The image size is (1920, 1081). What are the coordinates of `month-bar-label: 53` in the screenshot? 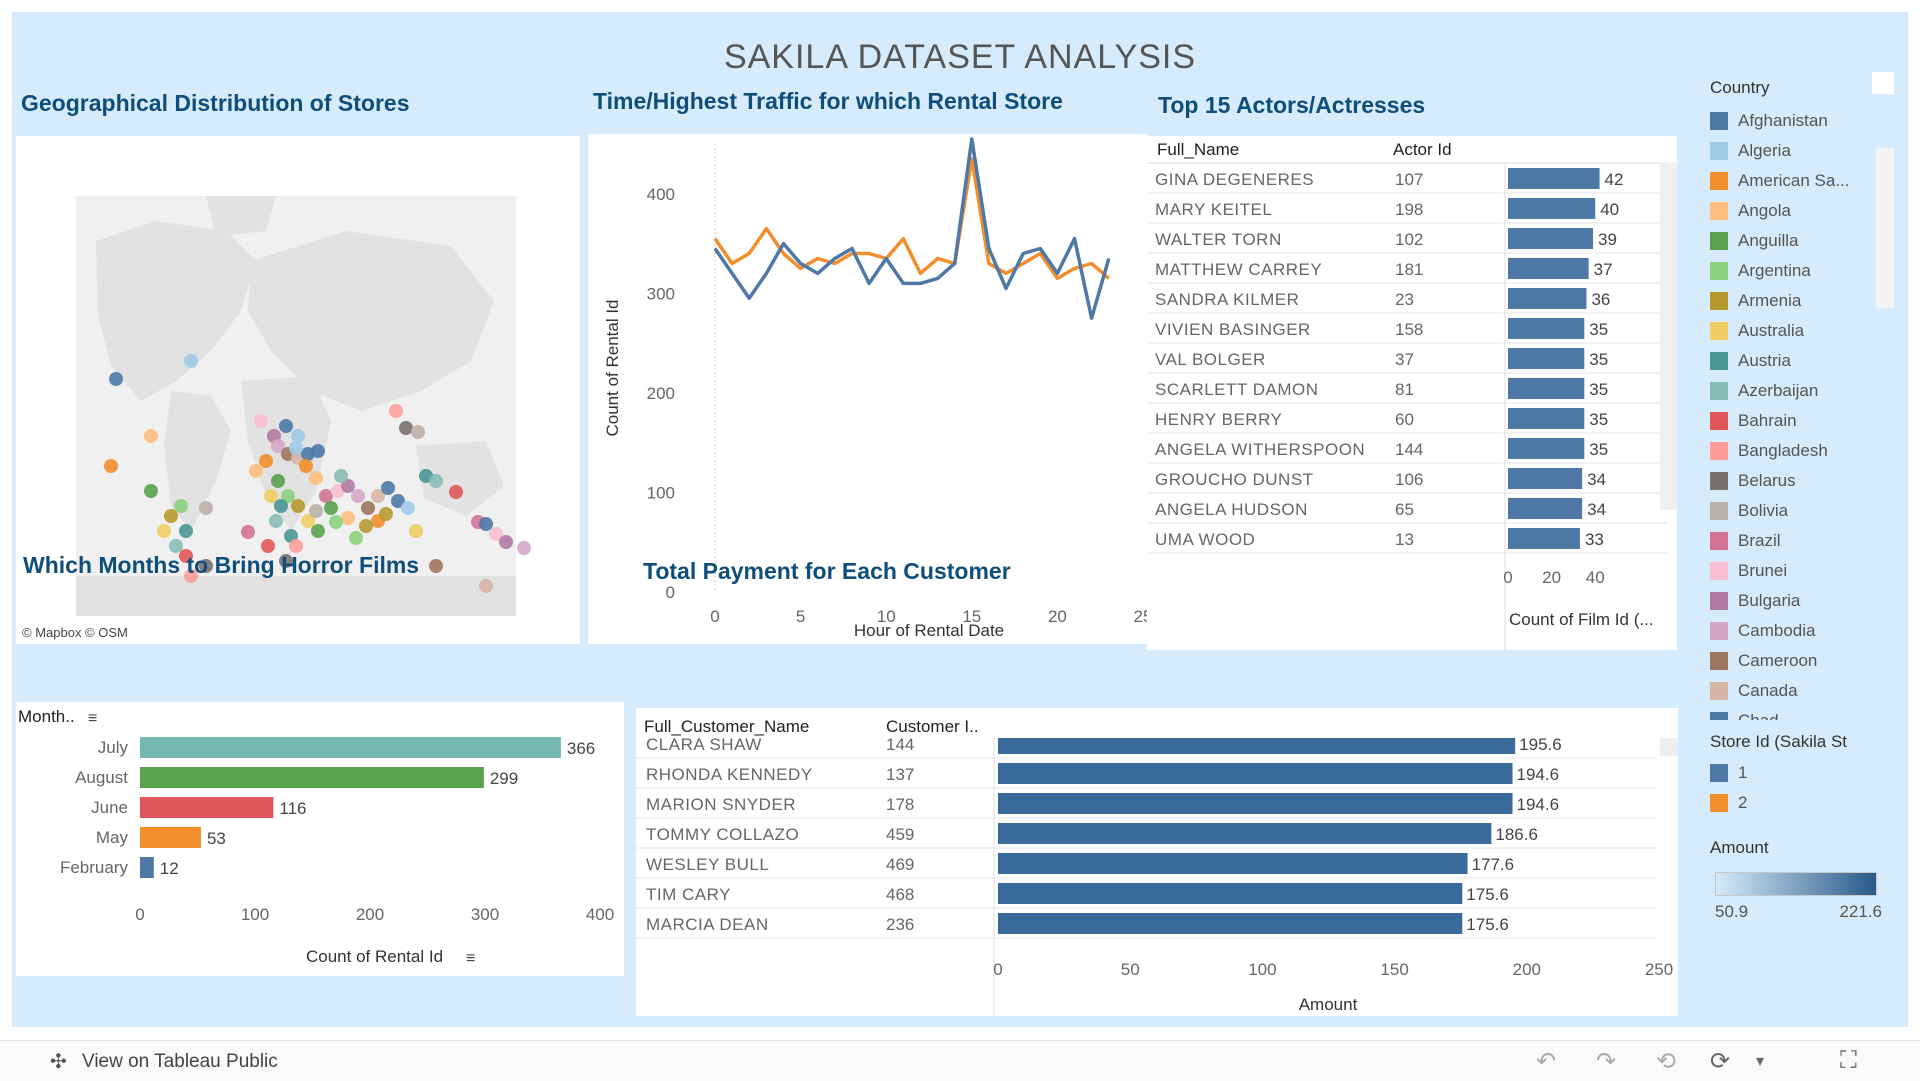 It's located at (216, 838).